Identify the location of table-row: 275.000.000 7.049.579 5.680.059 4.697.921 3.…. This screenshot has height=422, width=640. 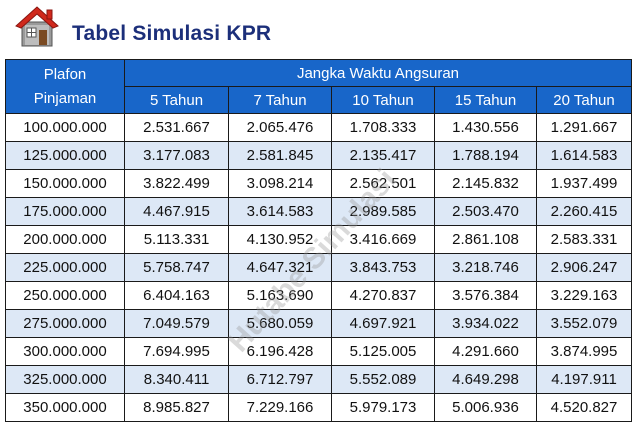
(318, 323).